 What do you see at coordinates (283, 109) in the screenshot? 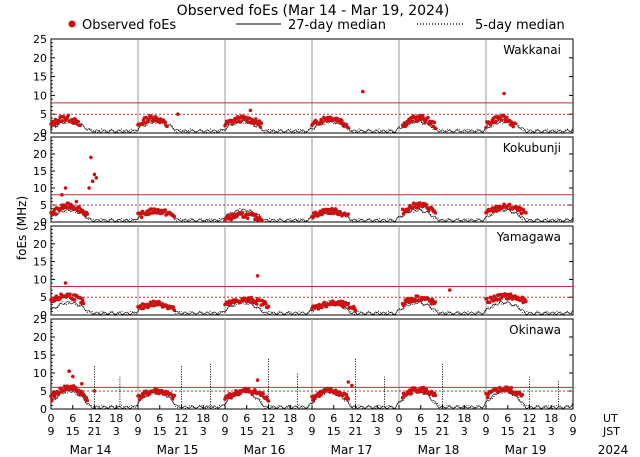
I see `observed-points` at bounding box center [283, 109].